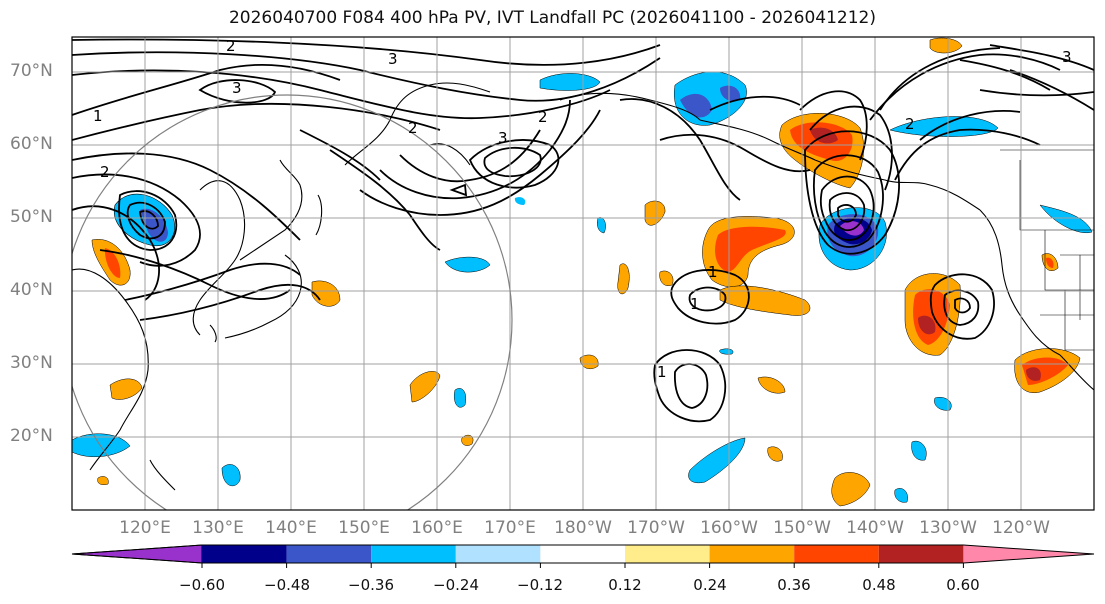  Describe the element at coordinates (202, 585) in the screenshot. I see `colorbar-tick-label: −0.60` at that location.